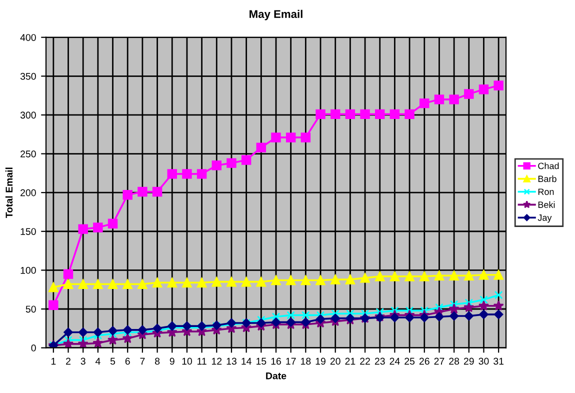 This screenshot has width=575, height=393. What do you see at coordinates (469, 361) in the screenshot?
I see `x-tick-label: 29` at bounding box center [469, 361].